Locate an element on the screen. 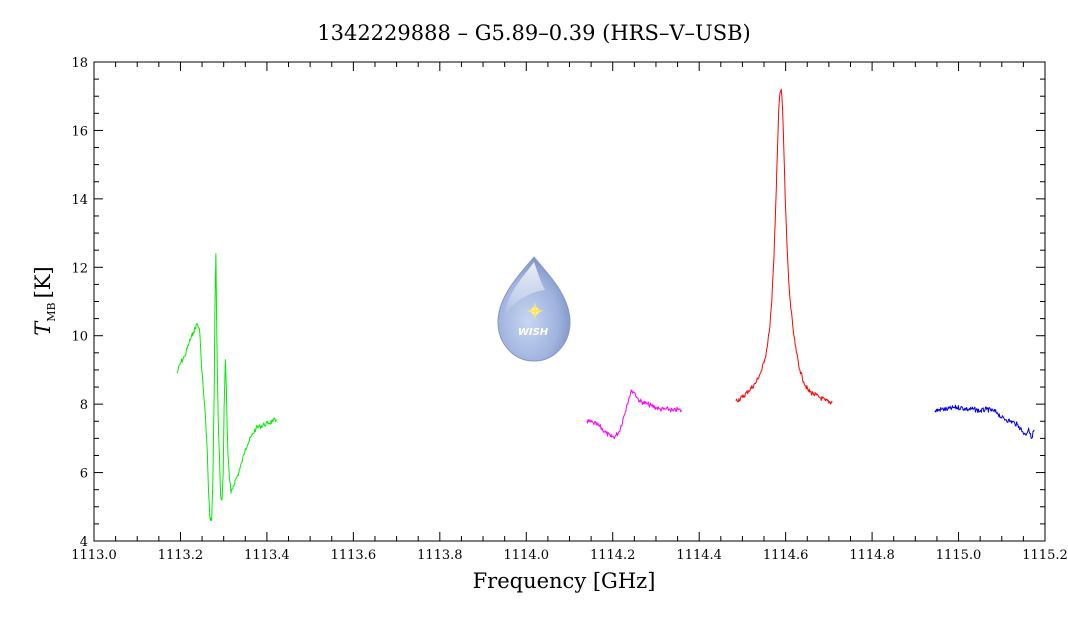 The image size is (1068, 618). y-tick-label: 10 is located at coordinates (79, 337).